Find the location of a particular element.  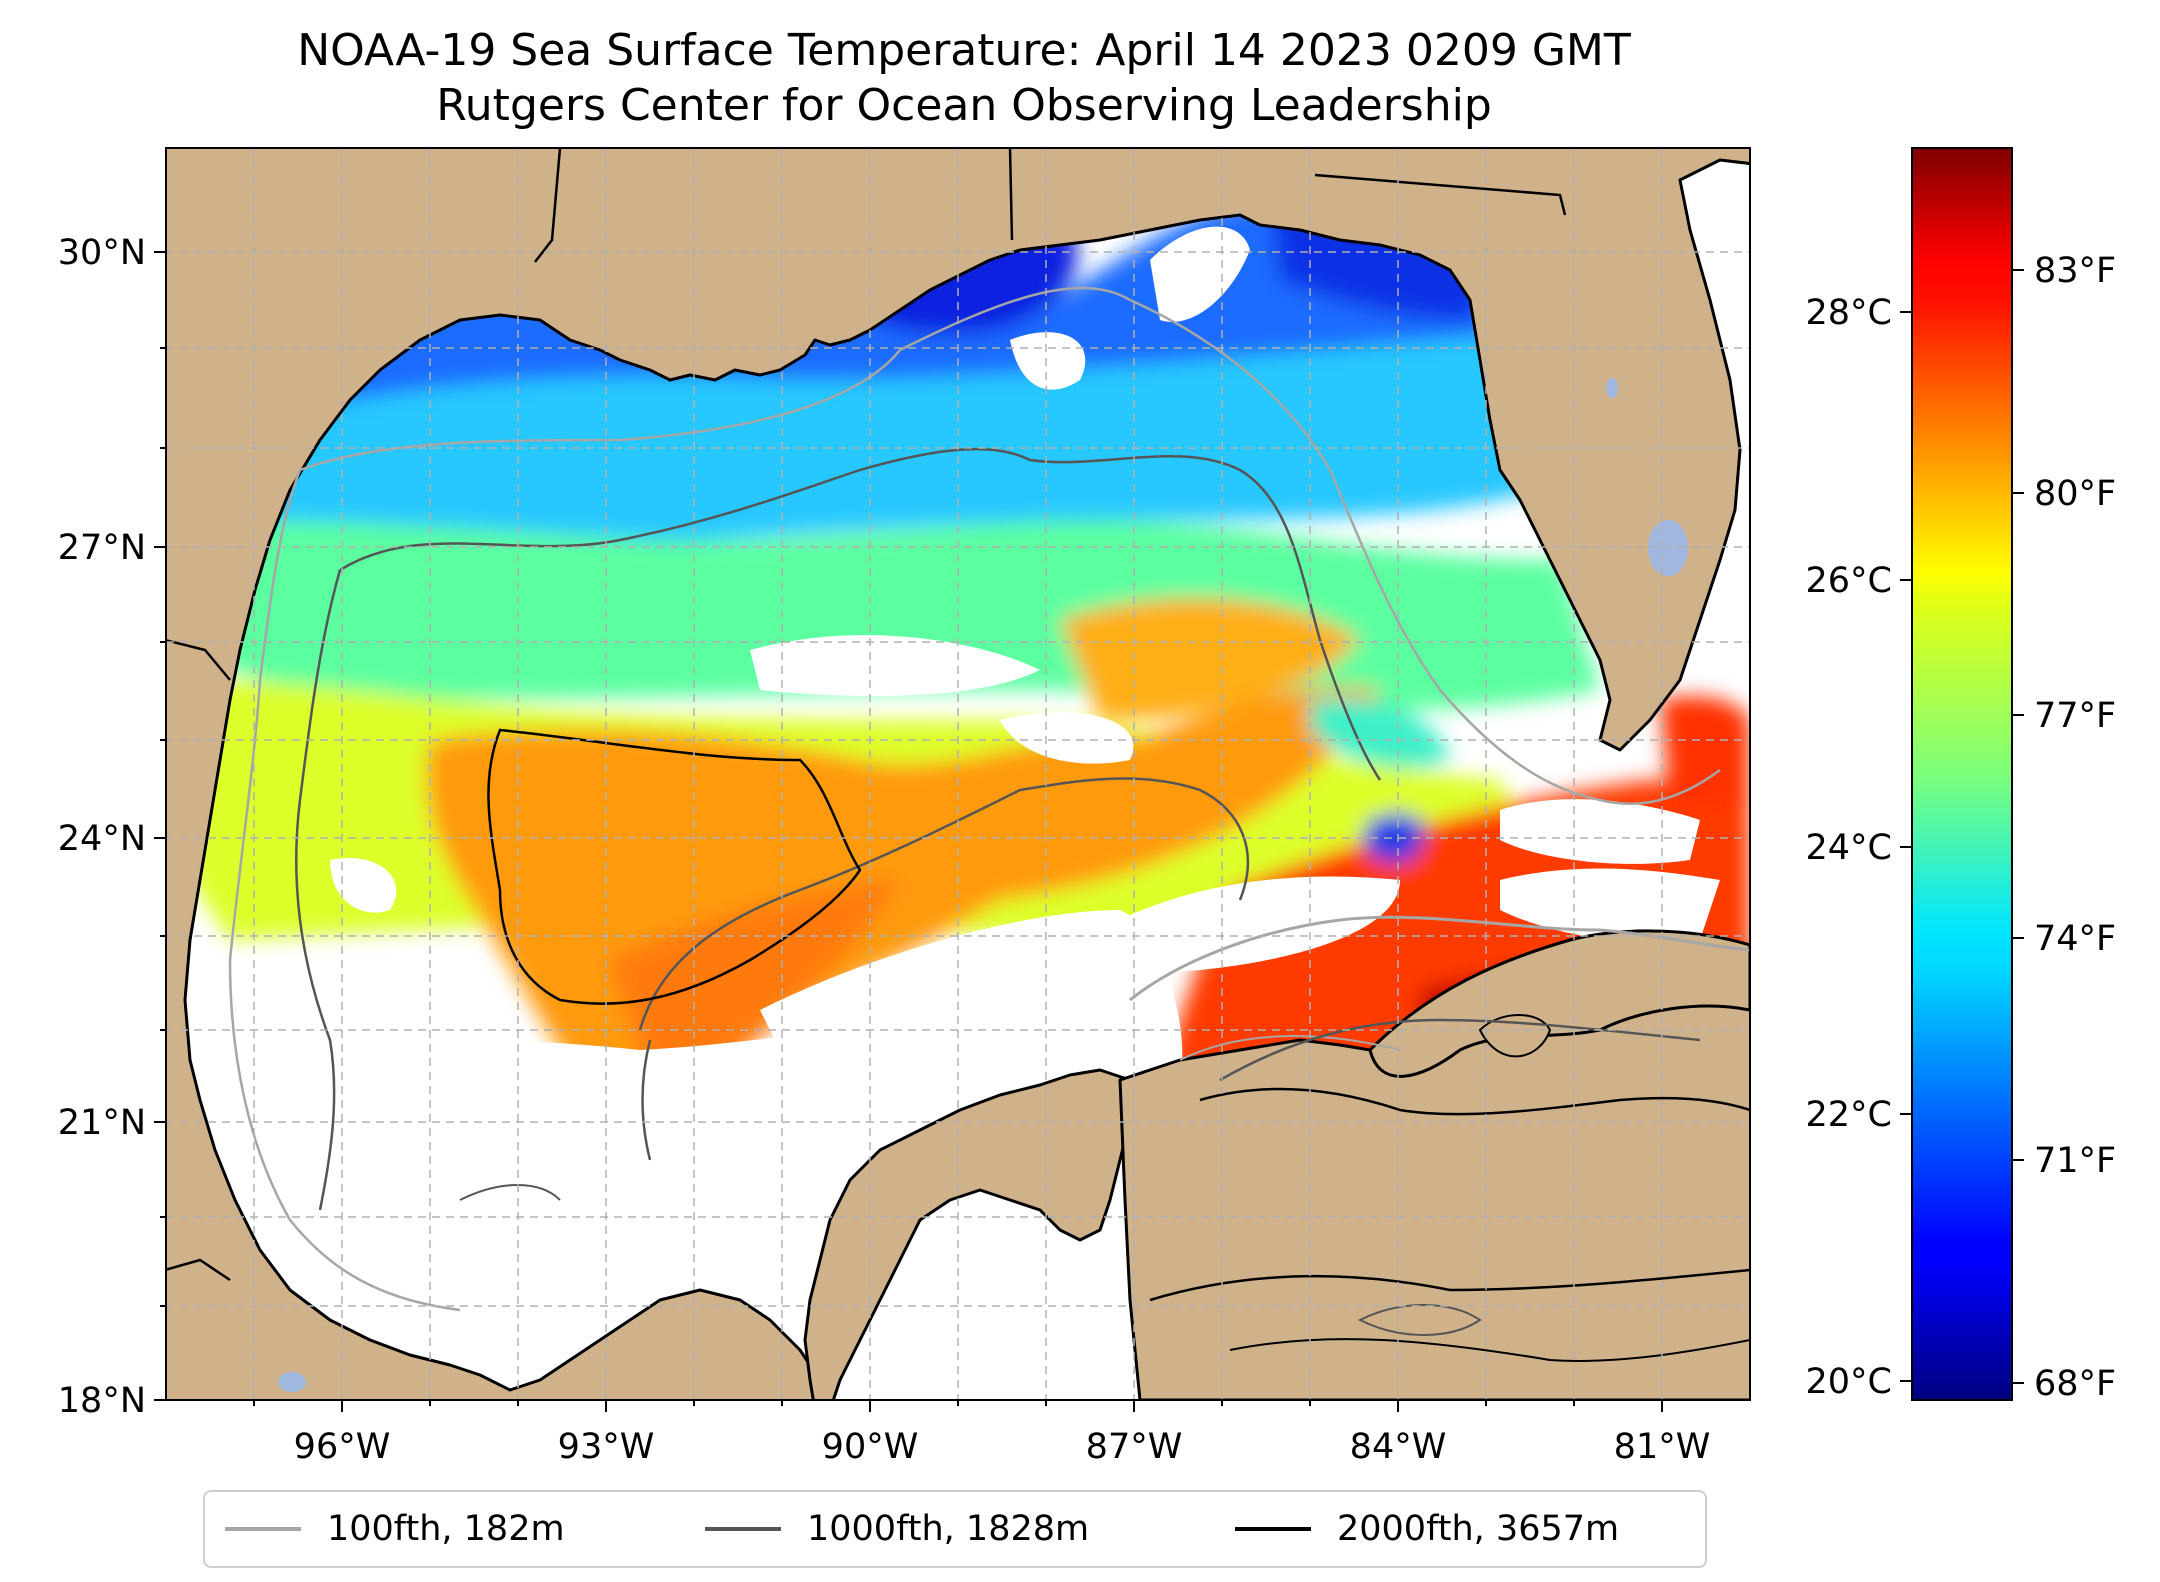

lon-tick-marks is located at coordinates (958, 1406).